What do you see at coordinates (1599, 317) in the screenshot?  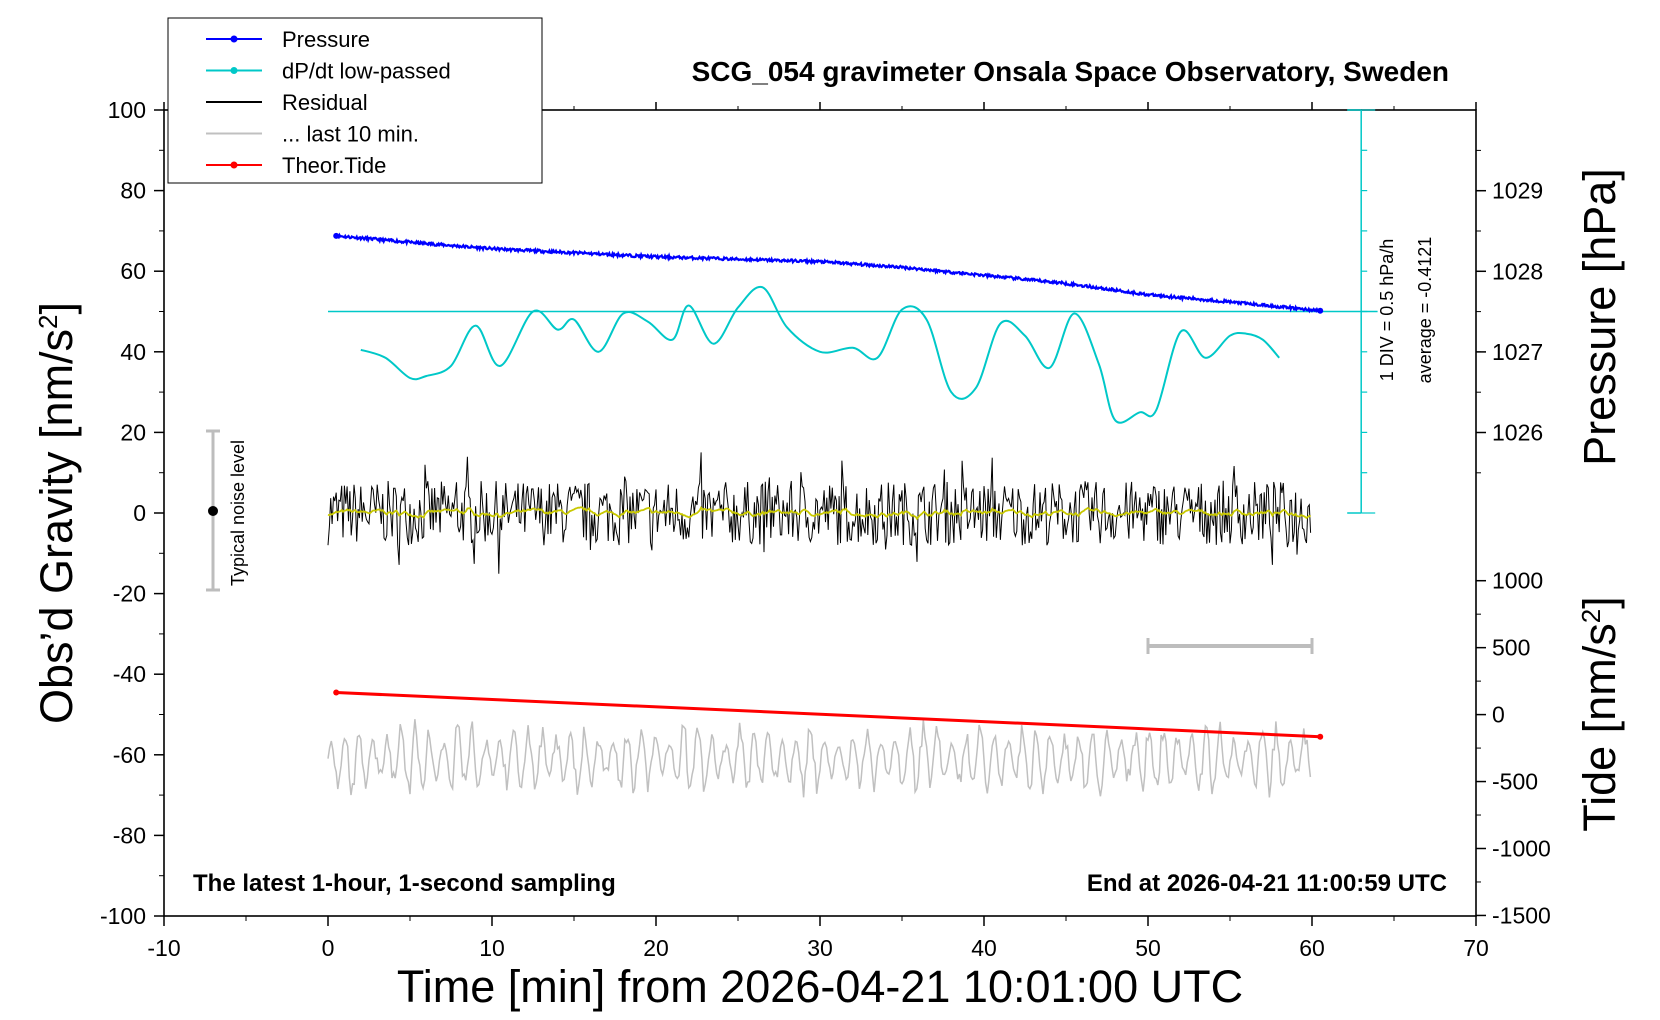 I see `pressure-axis-title: Pressure [hPa]` at bounding box center [1599, 317].